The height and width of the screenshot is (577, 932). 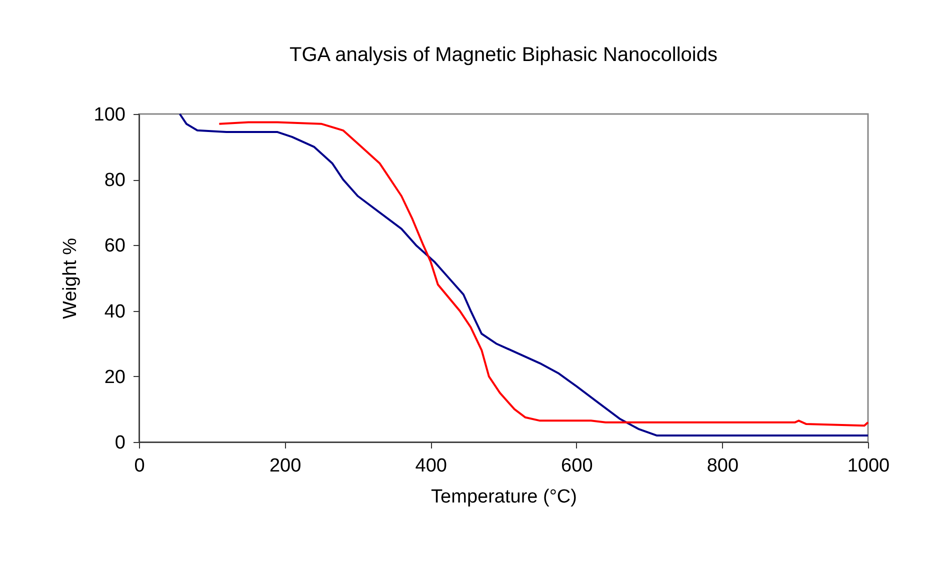 What do you see at coordinates (120, 443) in the screenshot?
I see `y-tick-label: 0` at bounding box center [120, 443].